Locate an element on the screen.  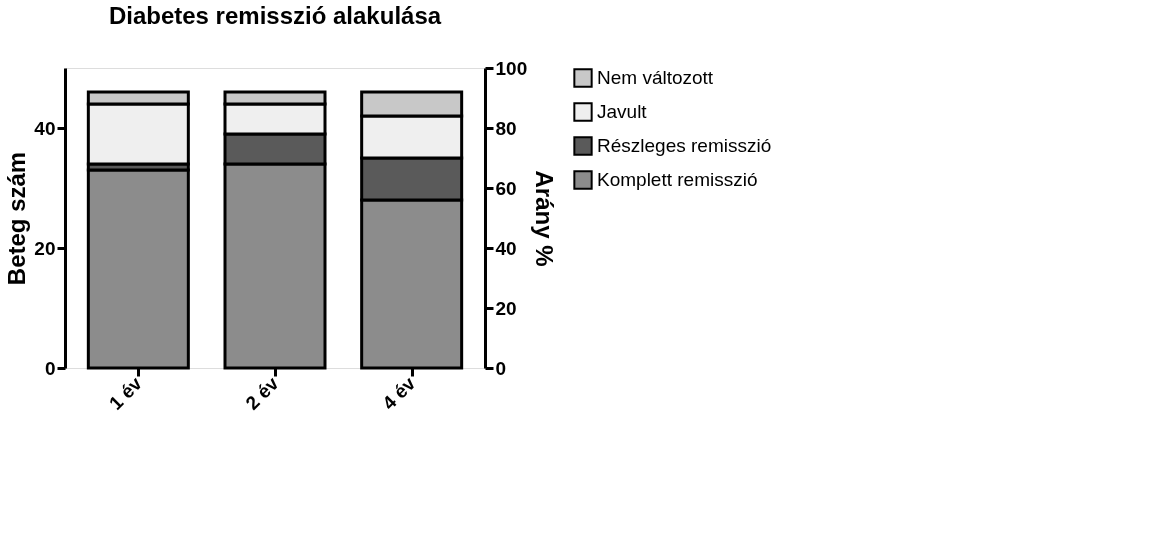
y2-tick-label: 0 is located at coordinates (501, 368).